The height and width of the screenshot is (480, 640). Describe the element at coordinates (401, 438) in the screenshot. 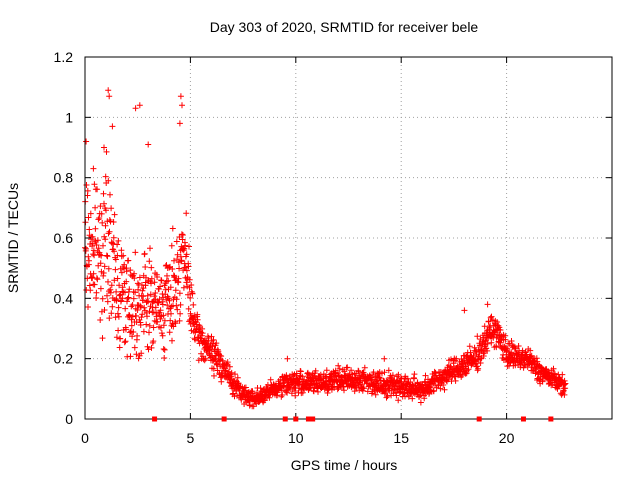

I see `x-tick-label: 15` at that location.